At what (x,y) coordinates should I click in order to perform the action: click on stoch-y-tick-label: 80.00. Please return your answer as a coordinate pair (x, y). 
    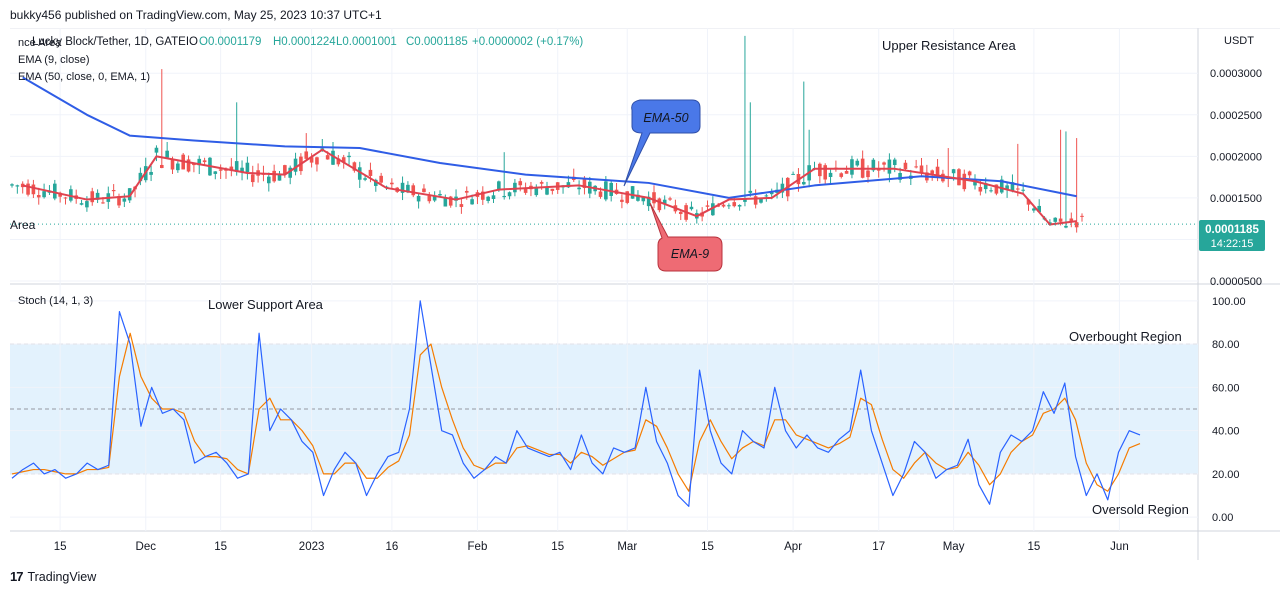
    Looking at the image, I should click on (1226, 345).